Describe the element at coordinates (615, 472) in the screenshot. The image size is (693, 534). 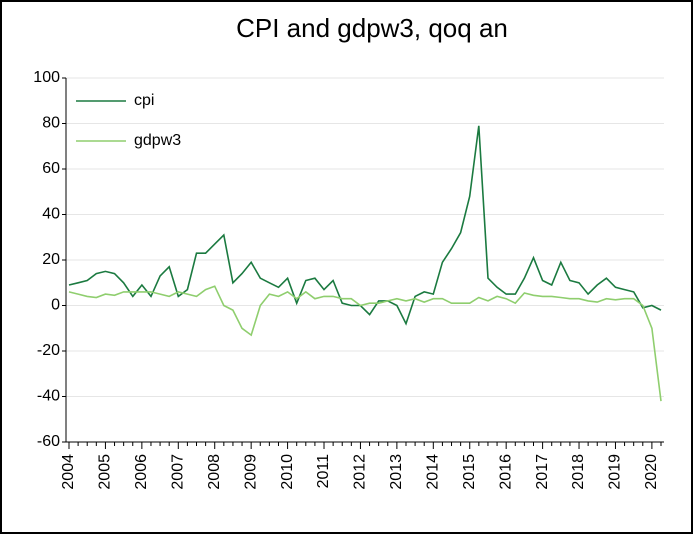
I see `x-tick-label: 2019` at that location.